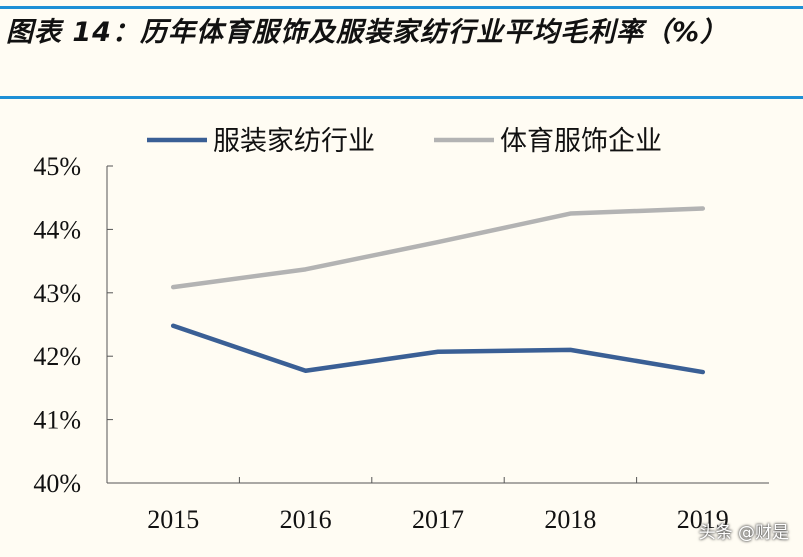 This screenshot has width=803, height=557. What do you see at coordinates (57, 420) in the screenshot?
I see `y-tick-label: 41%` at bounding box center [57, 420].